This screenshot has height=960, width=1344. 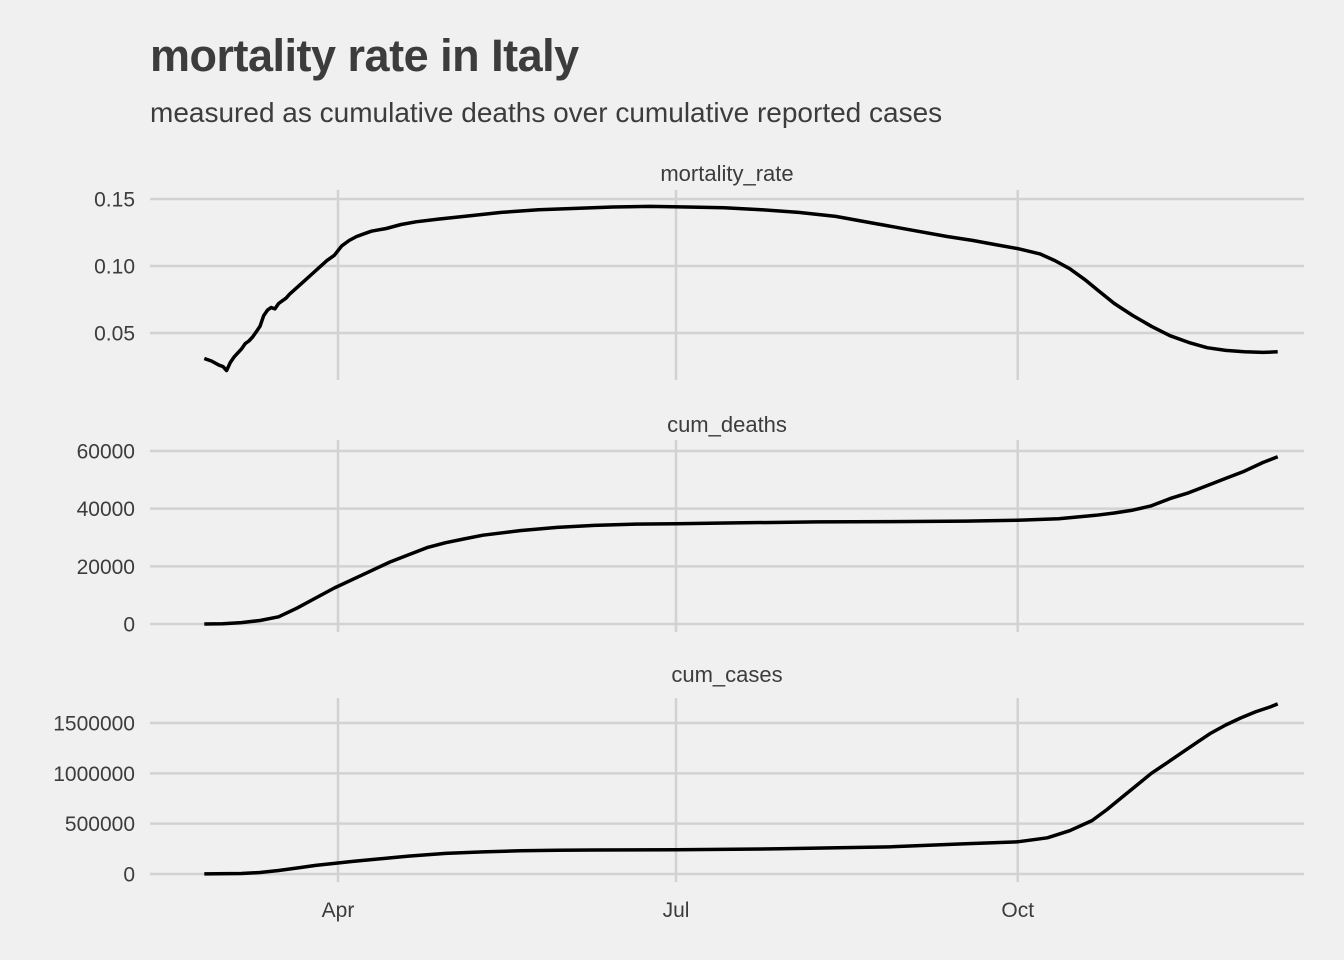 What do you see at coordinates (676, 910) in the screenshot?
I see `x-tick-label-jul: Jul` at bounding box center [676, 910].